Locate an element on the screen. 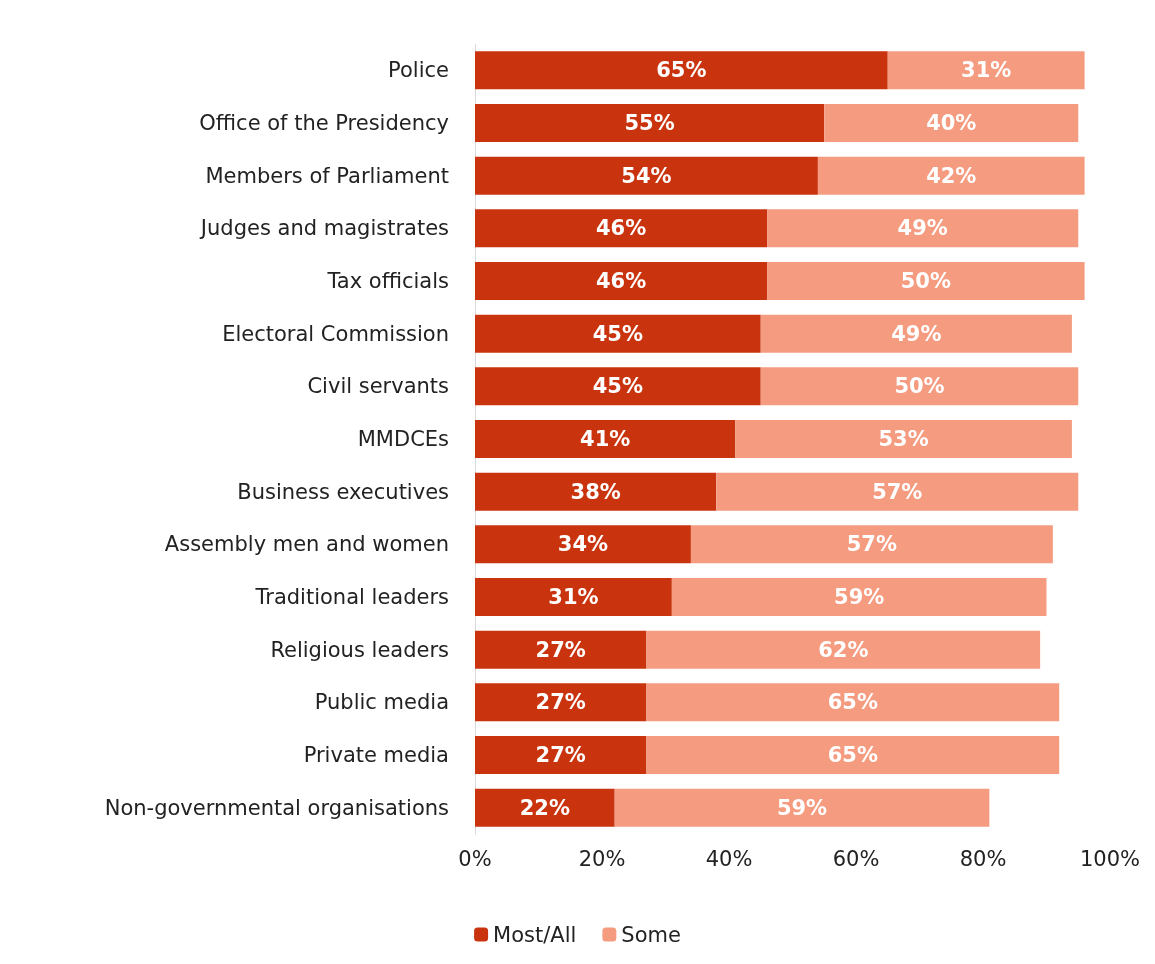  y-tick-label: Electoral Commission is located at coordinates (335, 333).